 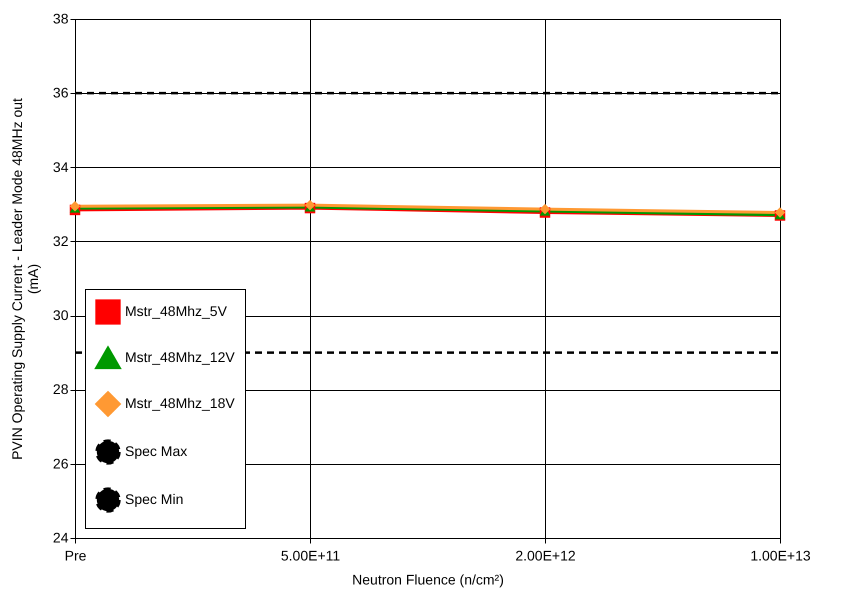 What do you see at coordinates (24, 279) in the screenshot?
I see `y-axis-title: PVIN Operating Supply Current - Leader Mode 48MHz out (mA)` at bounding box center [24, 279].